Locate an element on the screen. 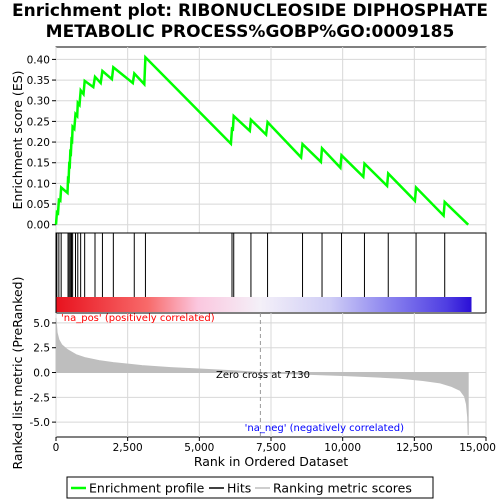 The height and width of the screenshot is (500, 500). es-y-axis: 0.00 0.05 0.10 0.15 0.20 0.25 0.30 0.35 0.40 is located at coordinates (41, 143).